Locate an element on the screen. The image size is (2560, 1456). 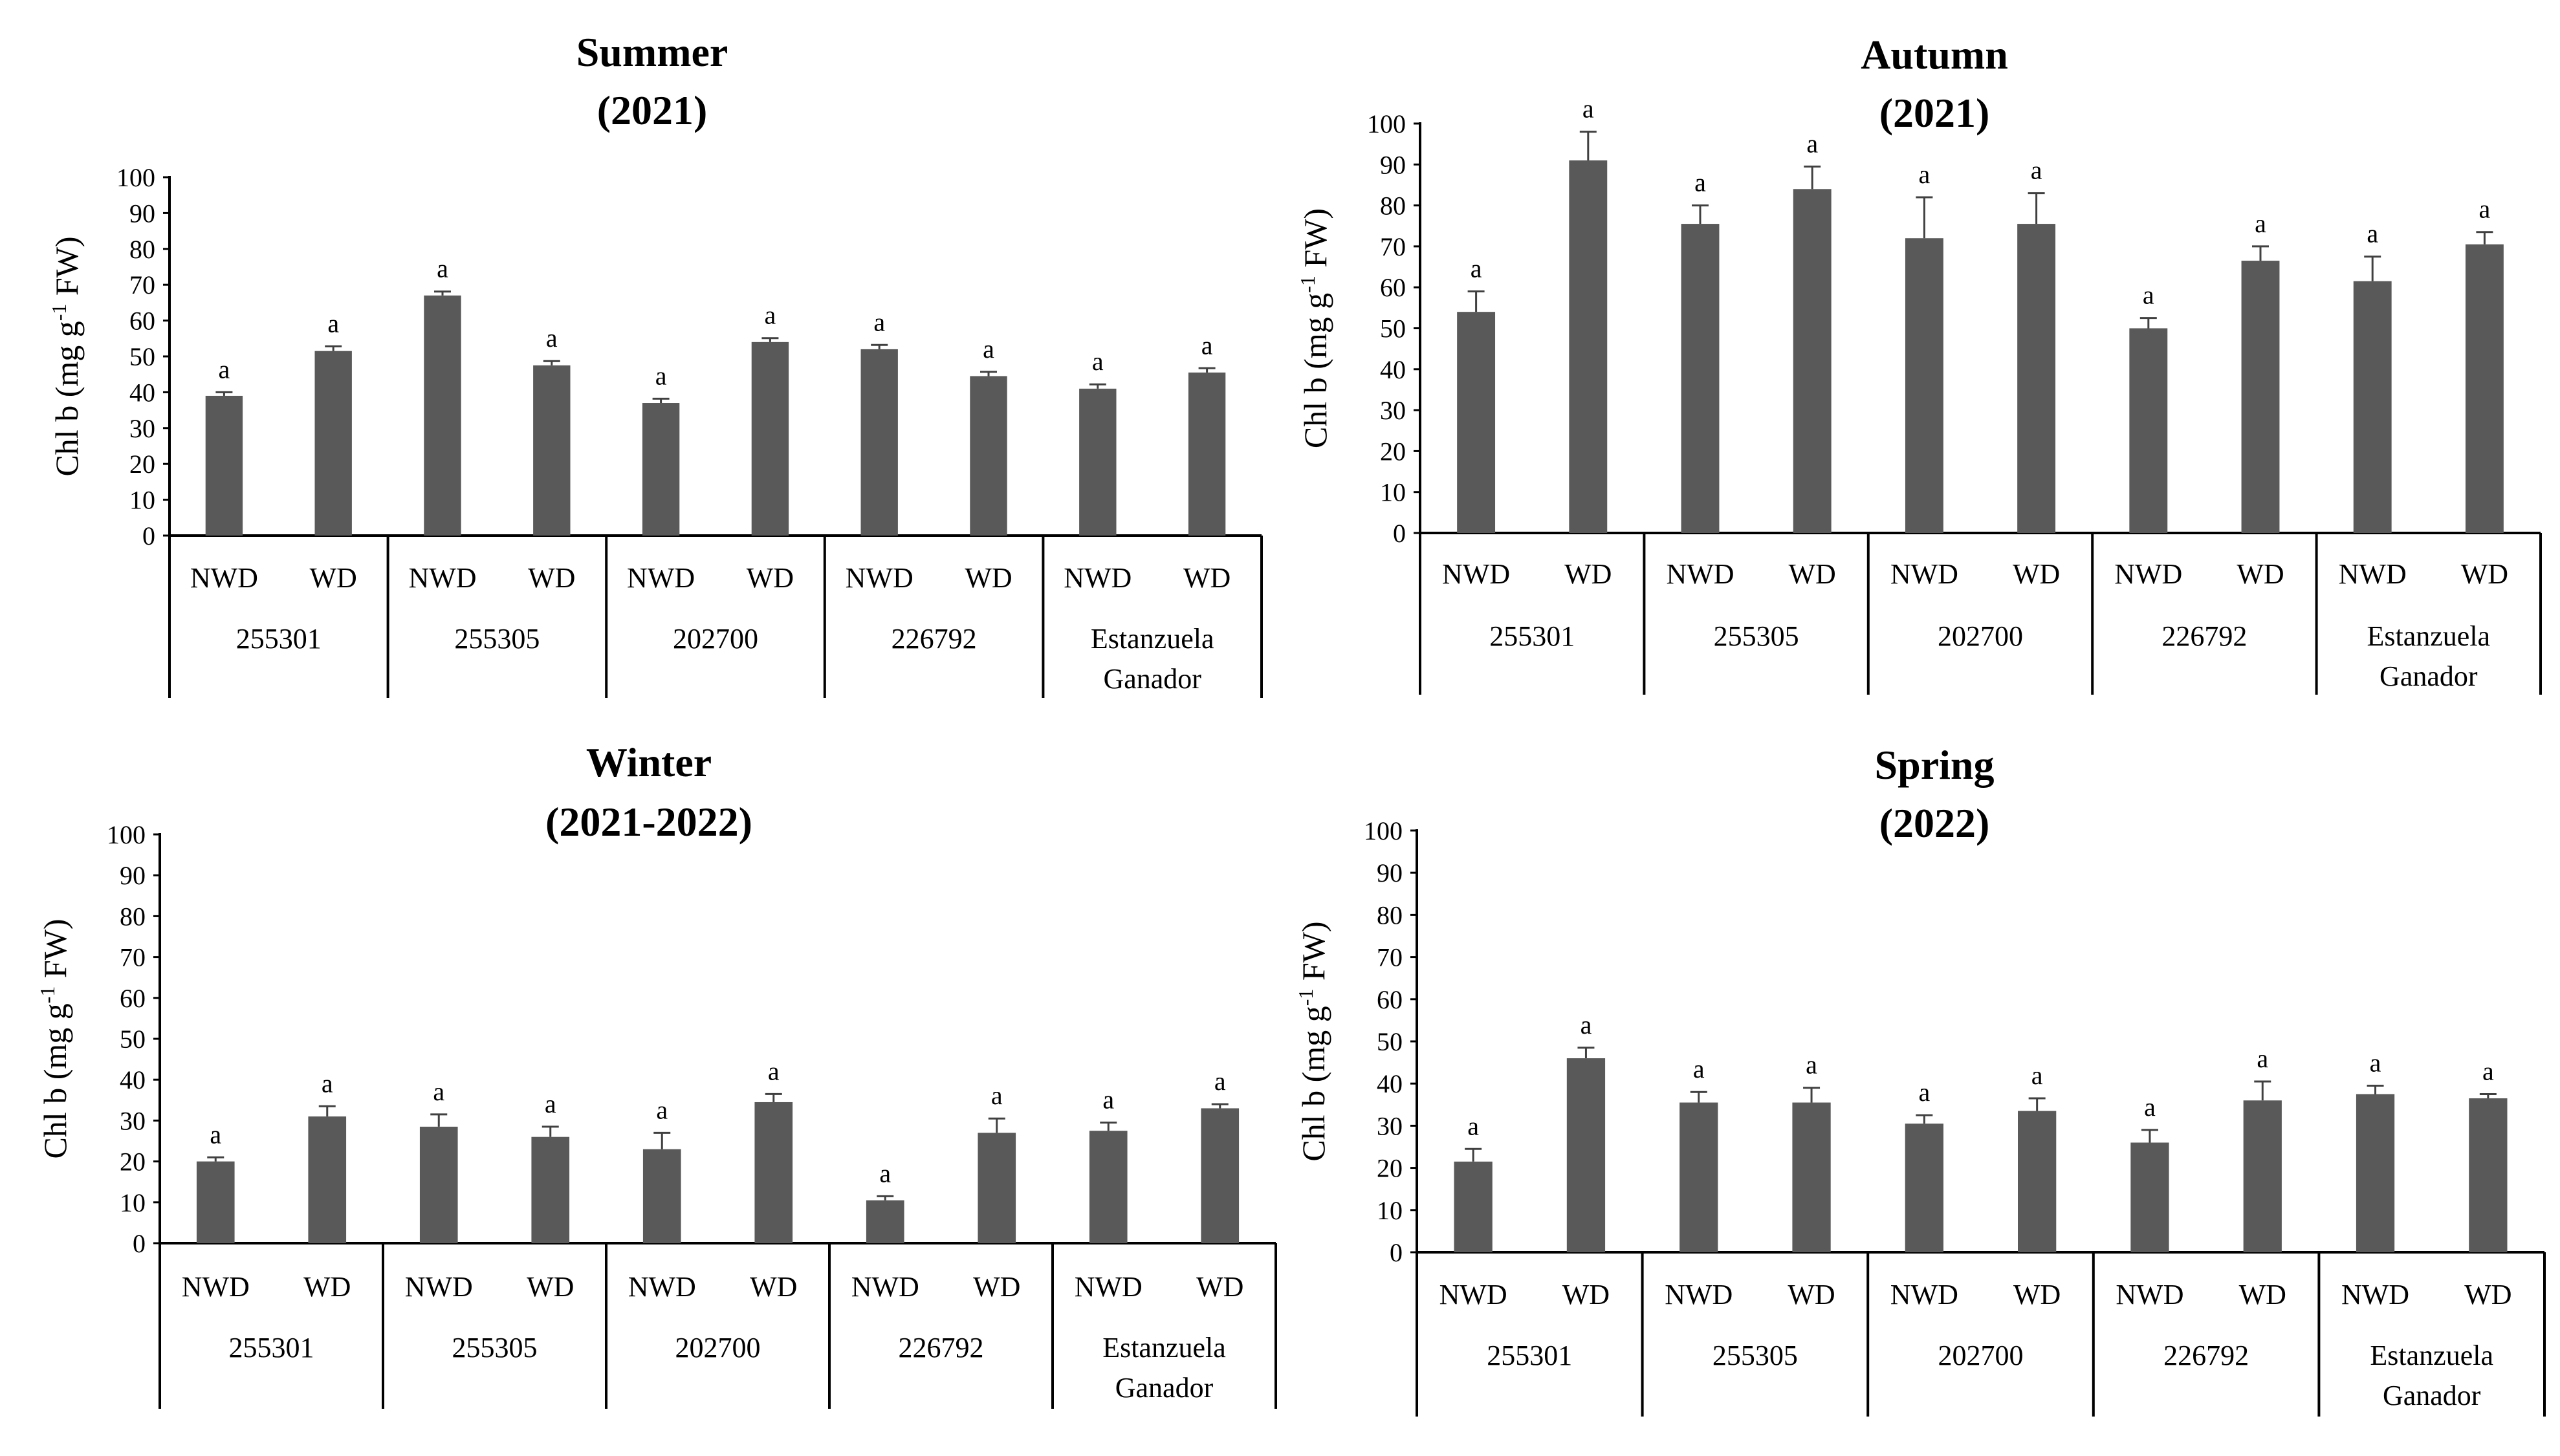
group-label: 202700 is located at coordinates (718, 1348).